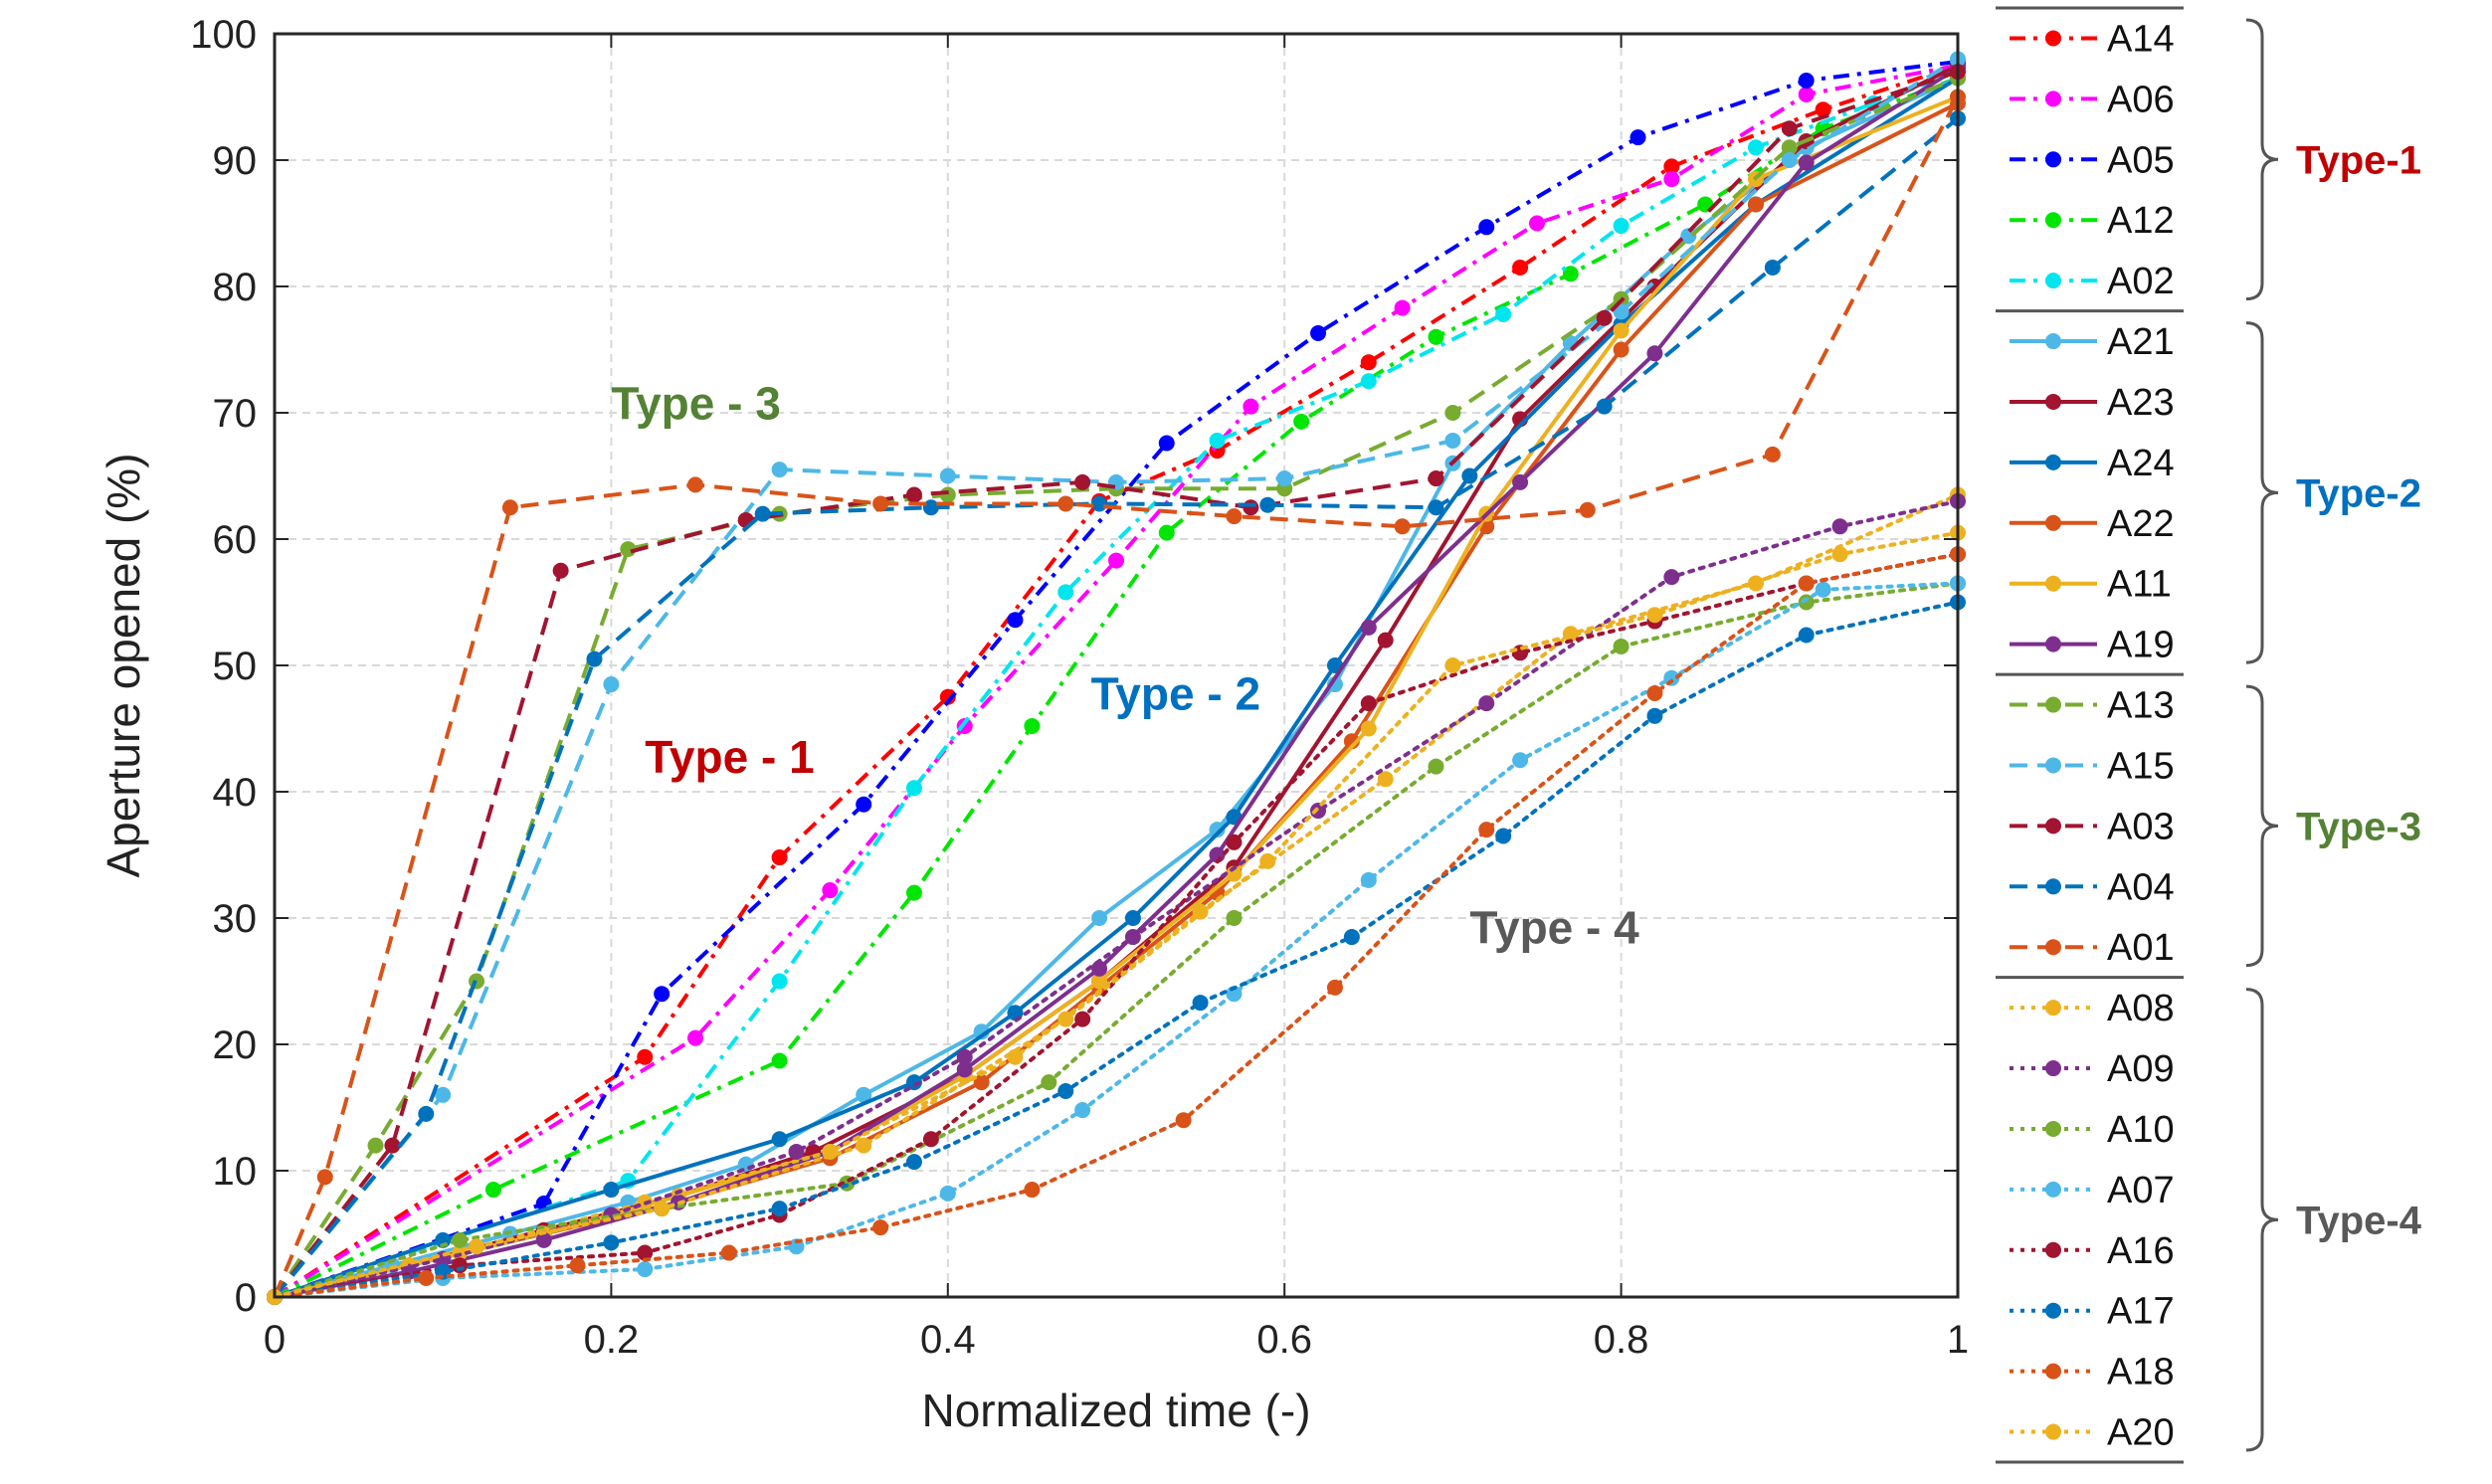 The width and height of the screenshot is (2492, 1484). I want to click on legend-entry-a12: A12, so click(2092, 221).